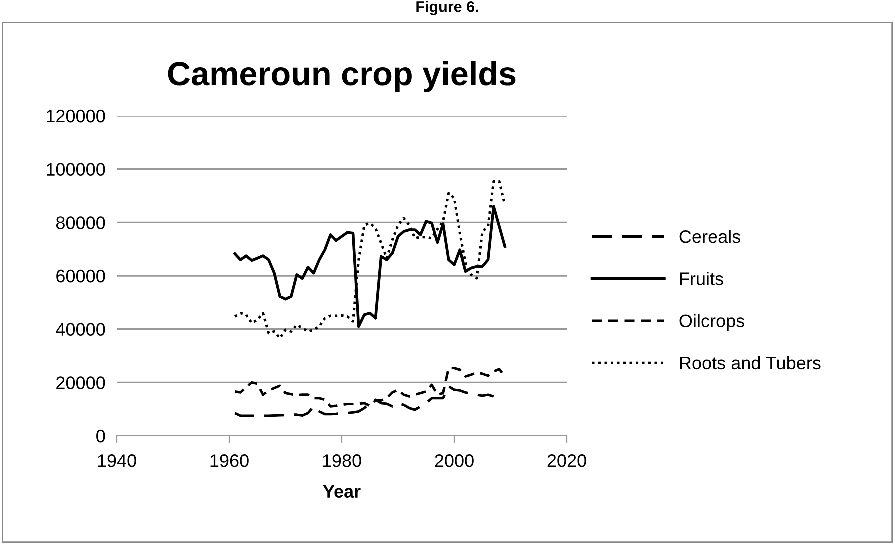 Image resolution: width=895 pixels, height=544 pixels. What do you see at coordinates (81, 329) in the screenshot?
I see `y-tick-label: 40000` at bounding box center [81, 329].